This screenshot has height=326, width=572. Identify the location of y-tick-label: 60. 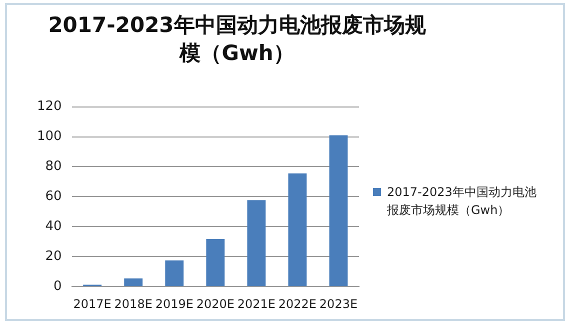
(53, 196).